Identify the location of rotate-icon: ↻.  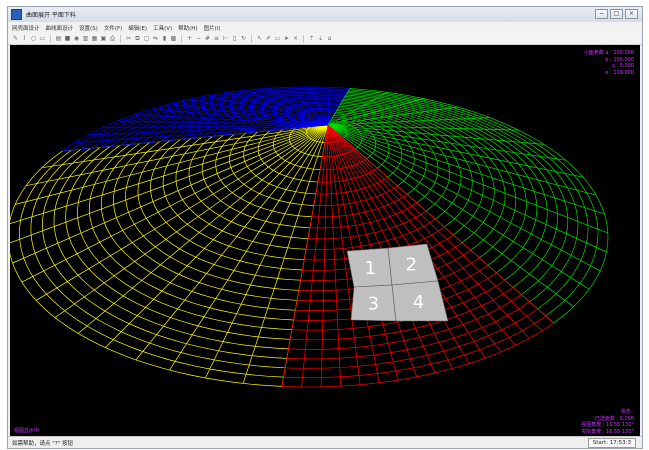
(243, 38).